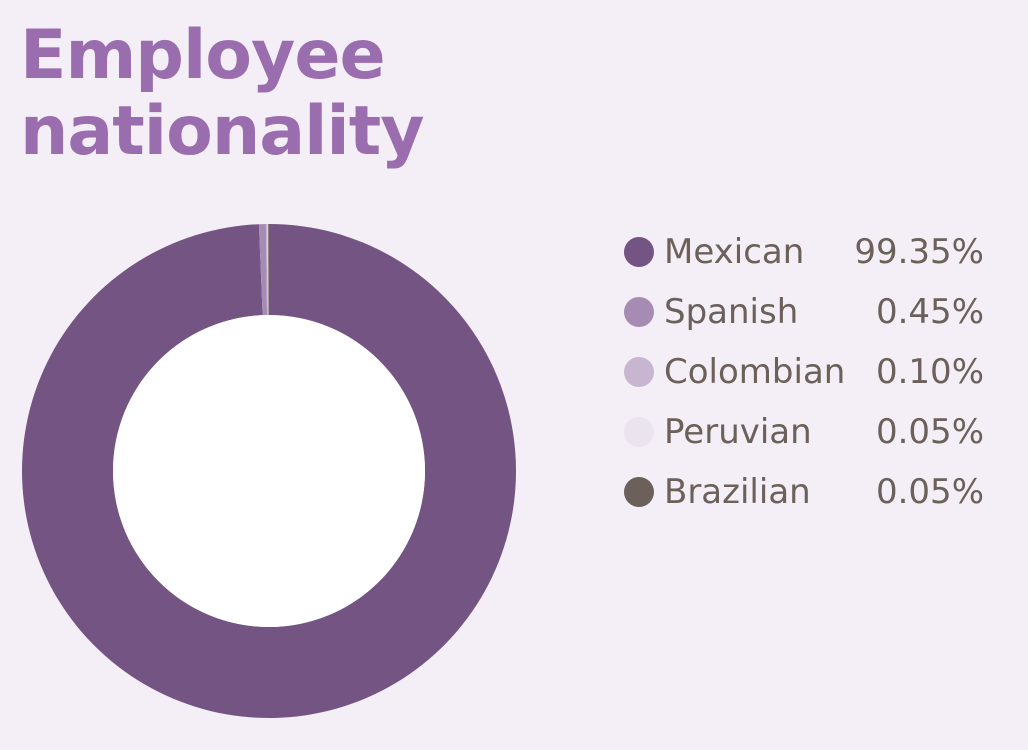 The height and width of the screenshot is (750, 1028). What do you see at coordinates (929, 312) in the screenshot?
I see `legend-value: 0.45%` at bounding box center [929, 312].